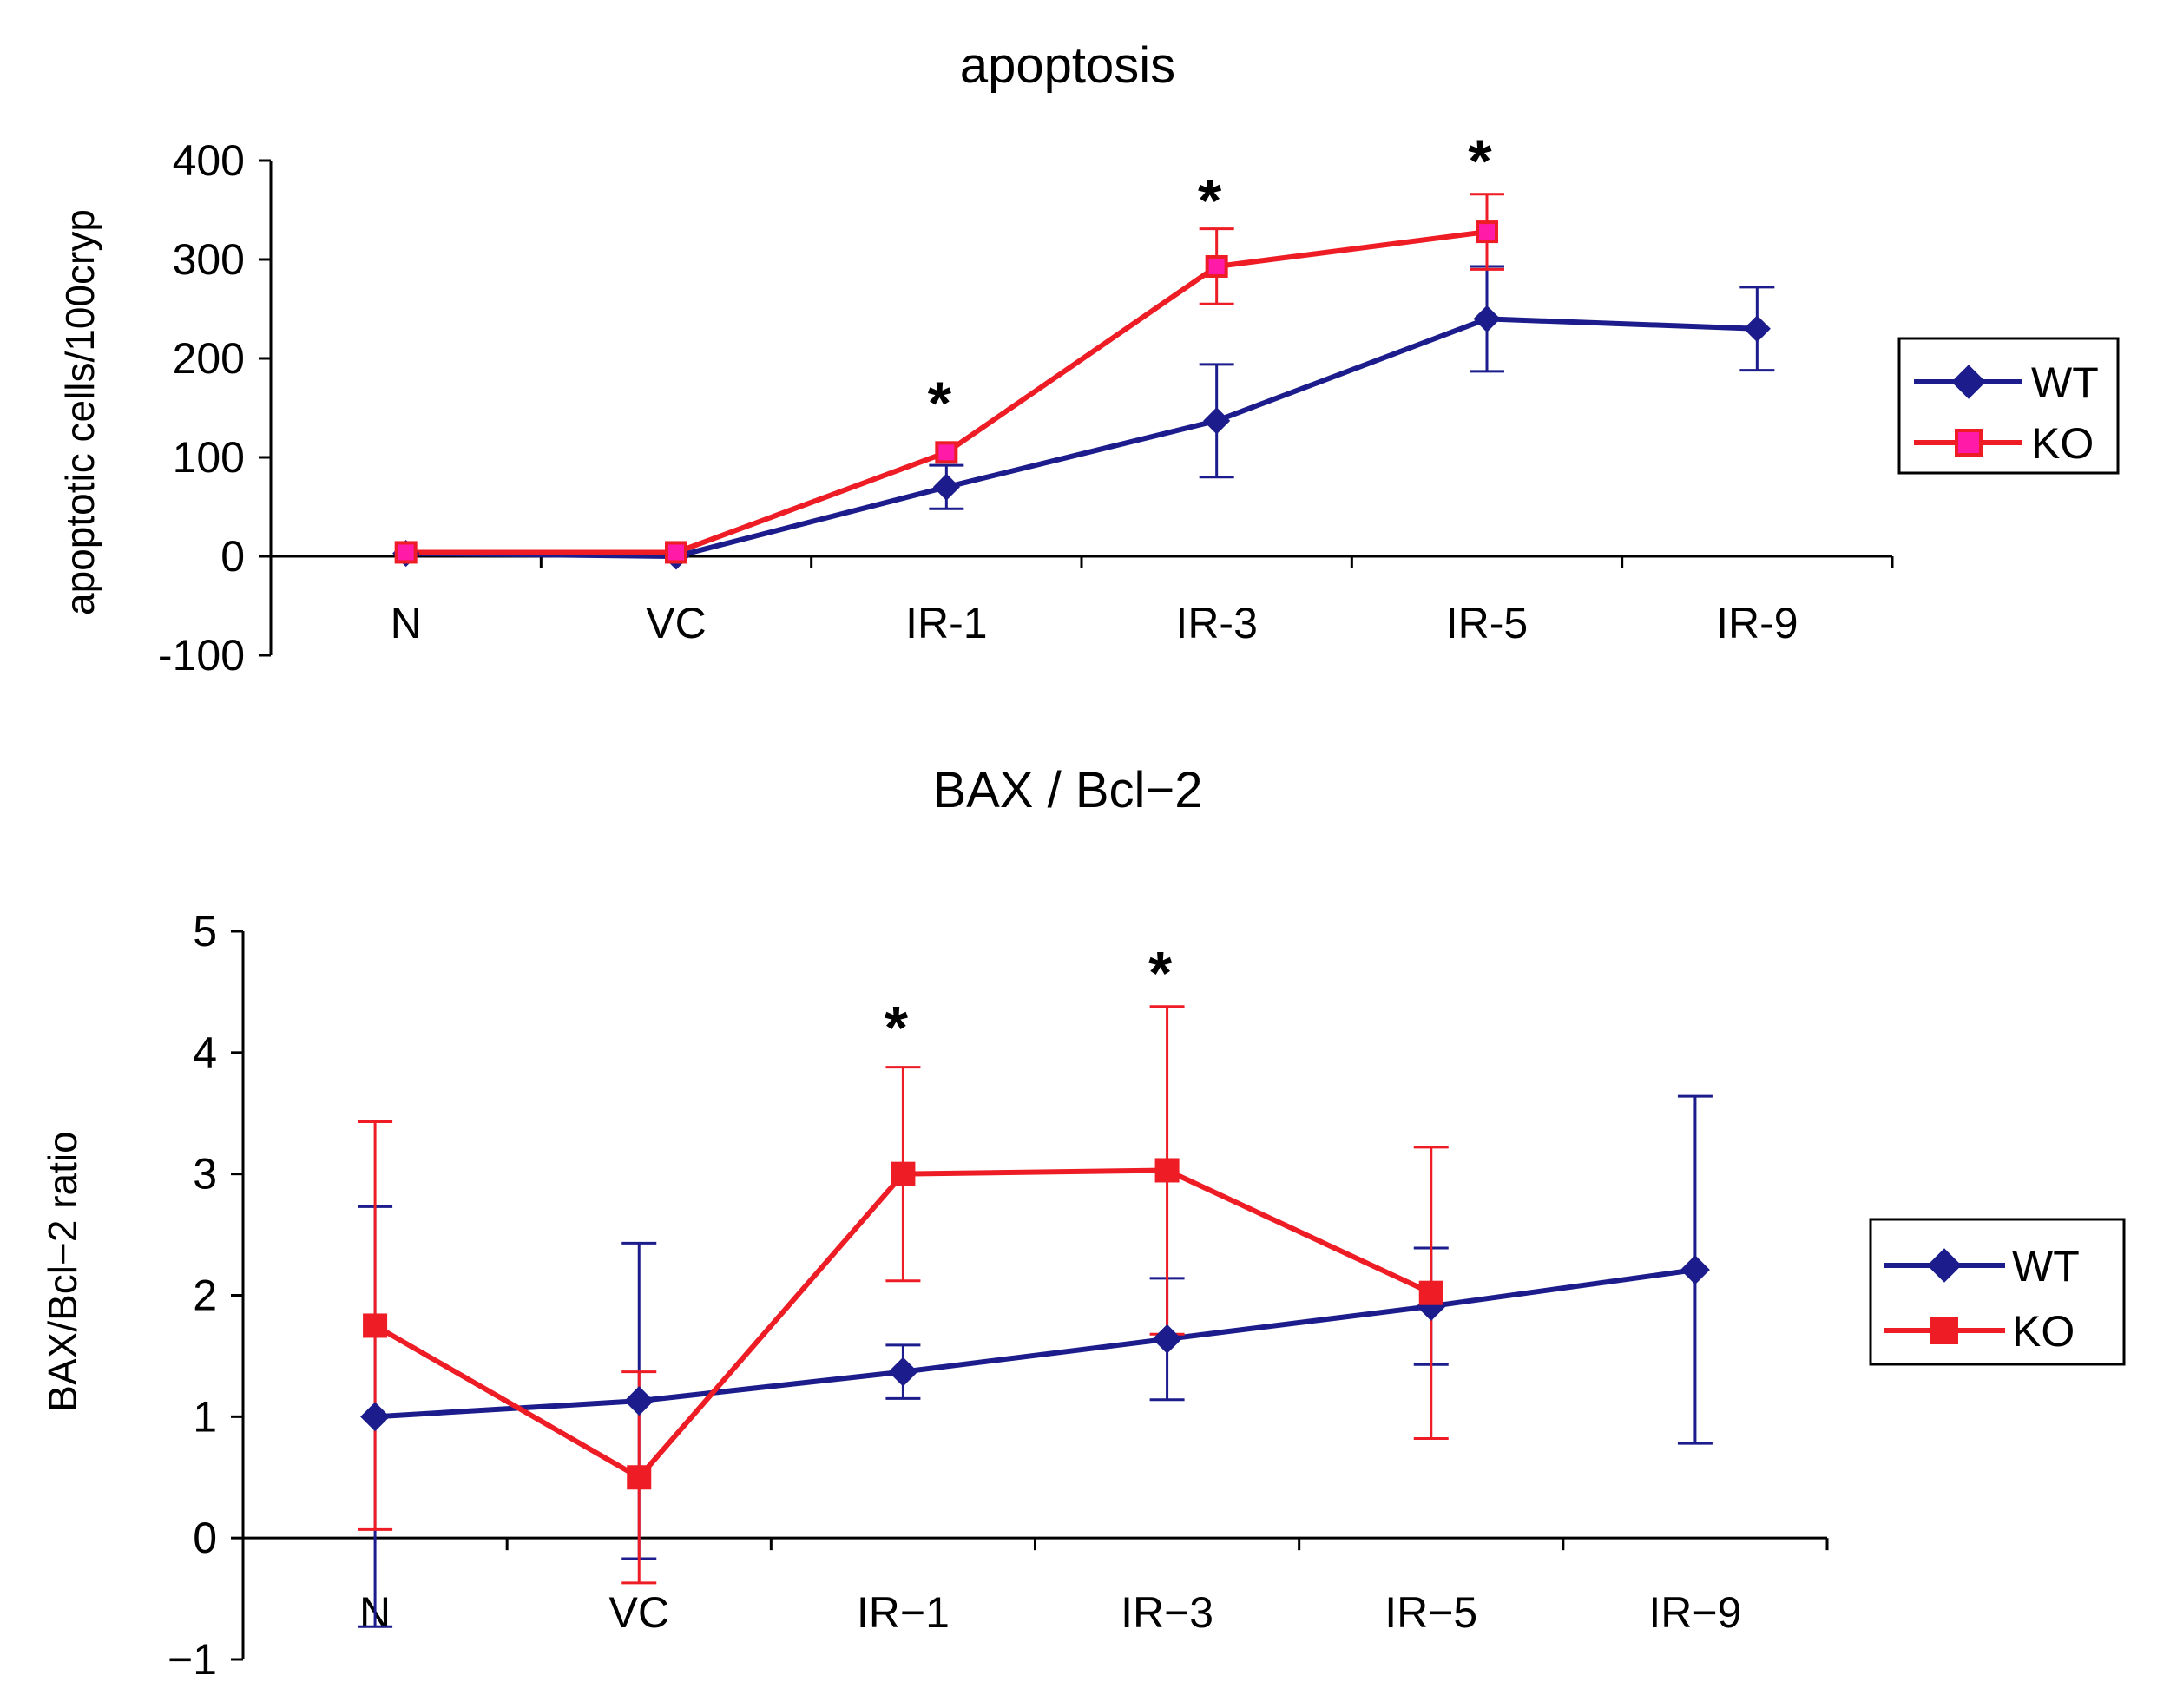  I want to click on y-tick-label: 300, so click(209, 259).